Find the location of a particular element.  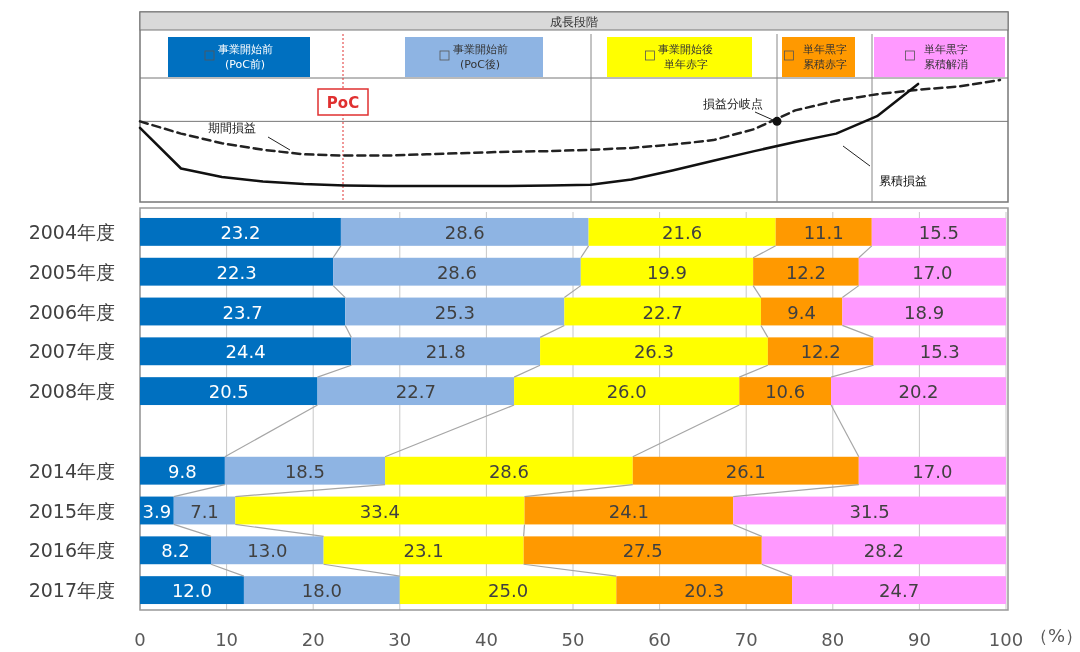

bar: 21.8 is located at coordinates (446, 351).